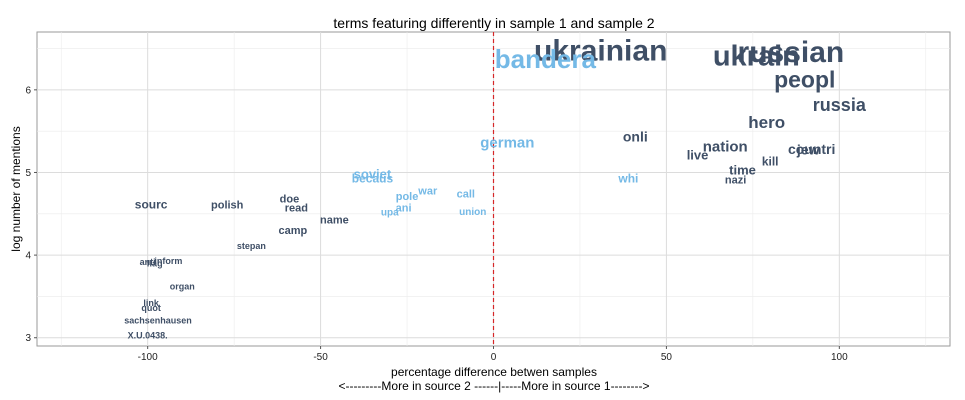 The image size is (965, 400). Describe the element at coordinates (698, 154) in the screenshot. I see `term-label: live` at that location.